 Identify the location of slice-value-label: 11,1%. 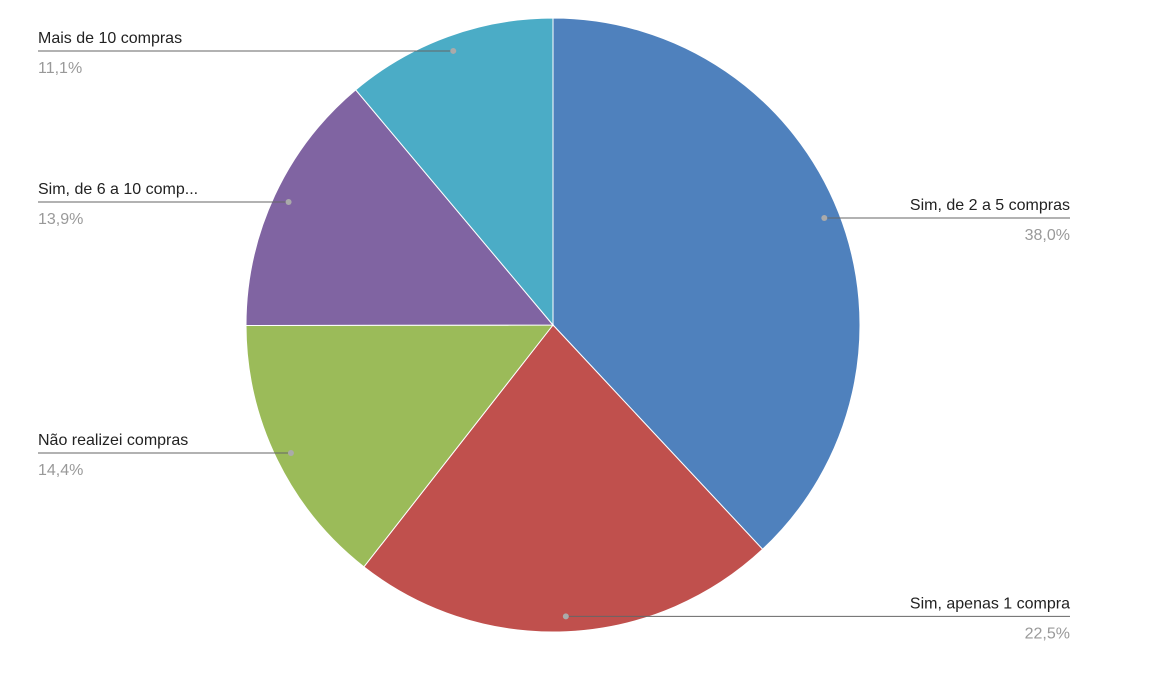
(60, 68).